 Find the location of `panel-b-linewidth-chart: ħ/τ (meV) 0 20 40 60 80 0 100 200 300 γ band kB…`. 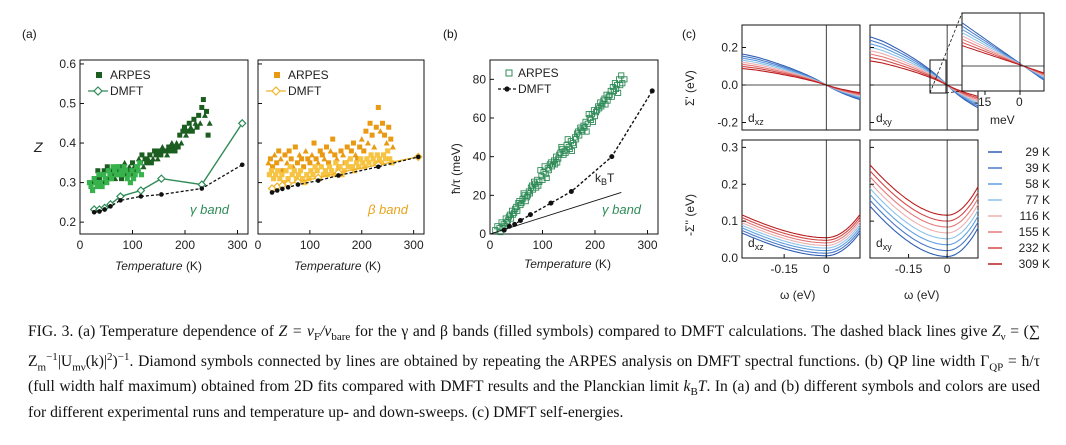

panel-b-linewidth-chart: ħ/τ (meV) 0 20 40 60 80 0 100 200 300 γ band kB… is located at coordinates (554, 165).